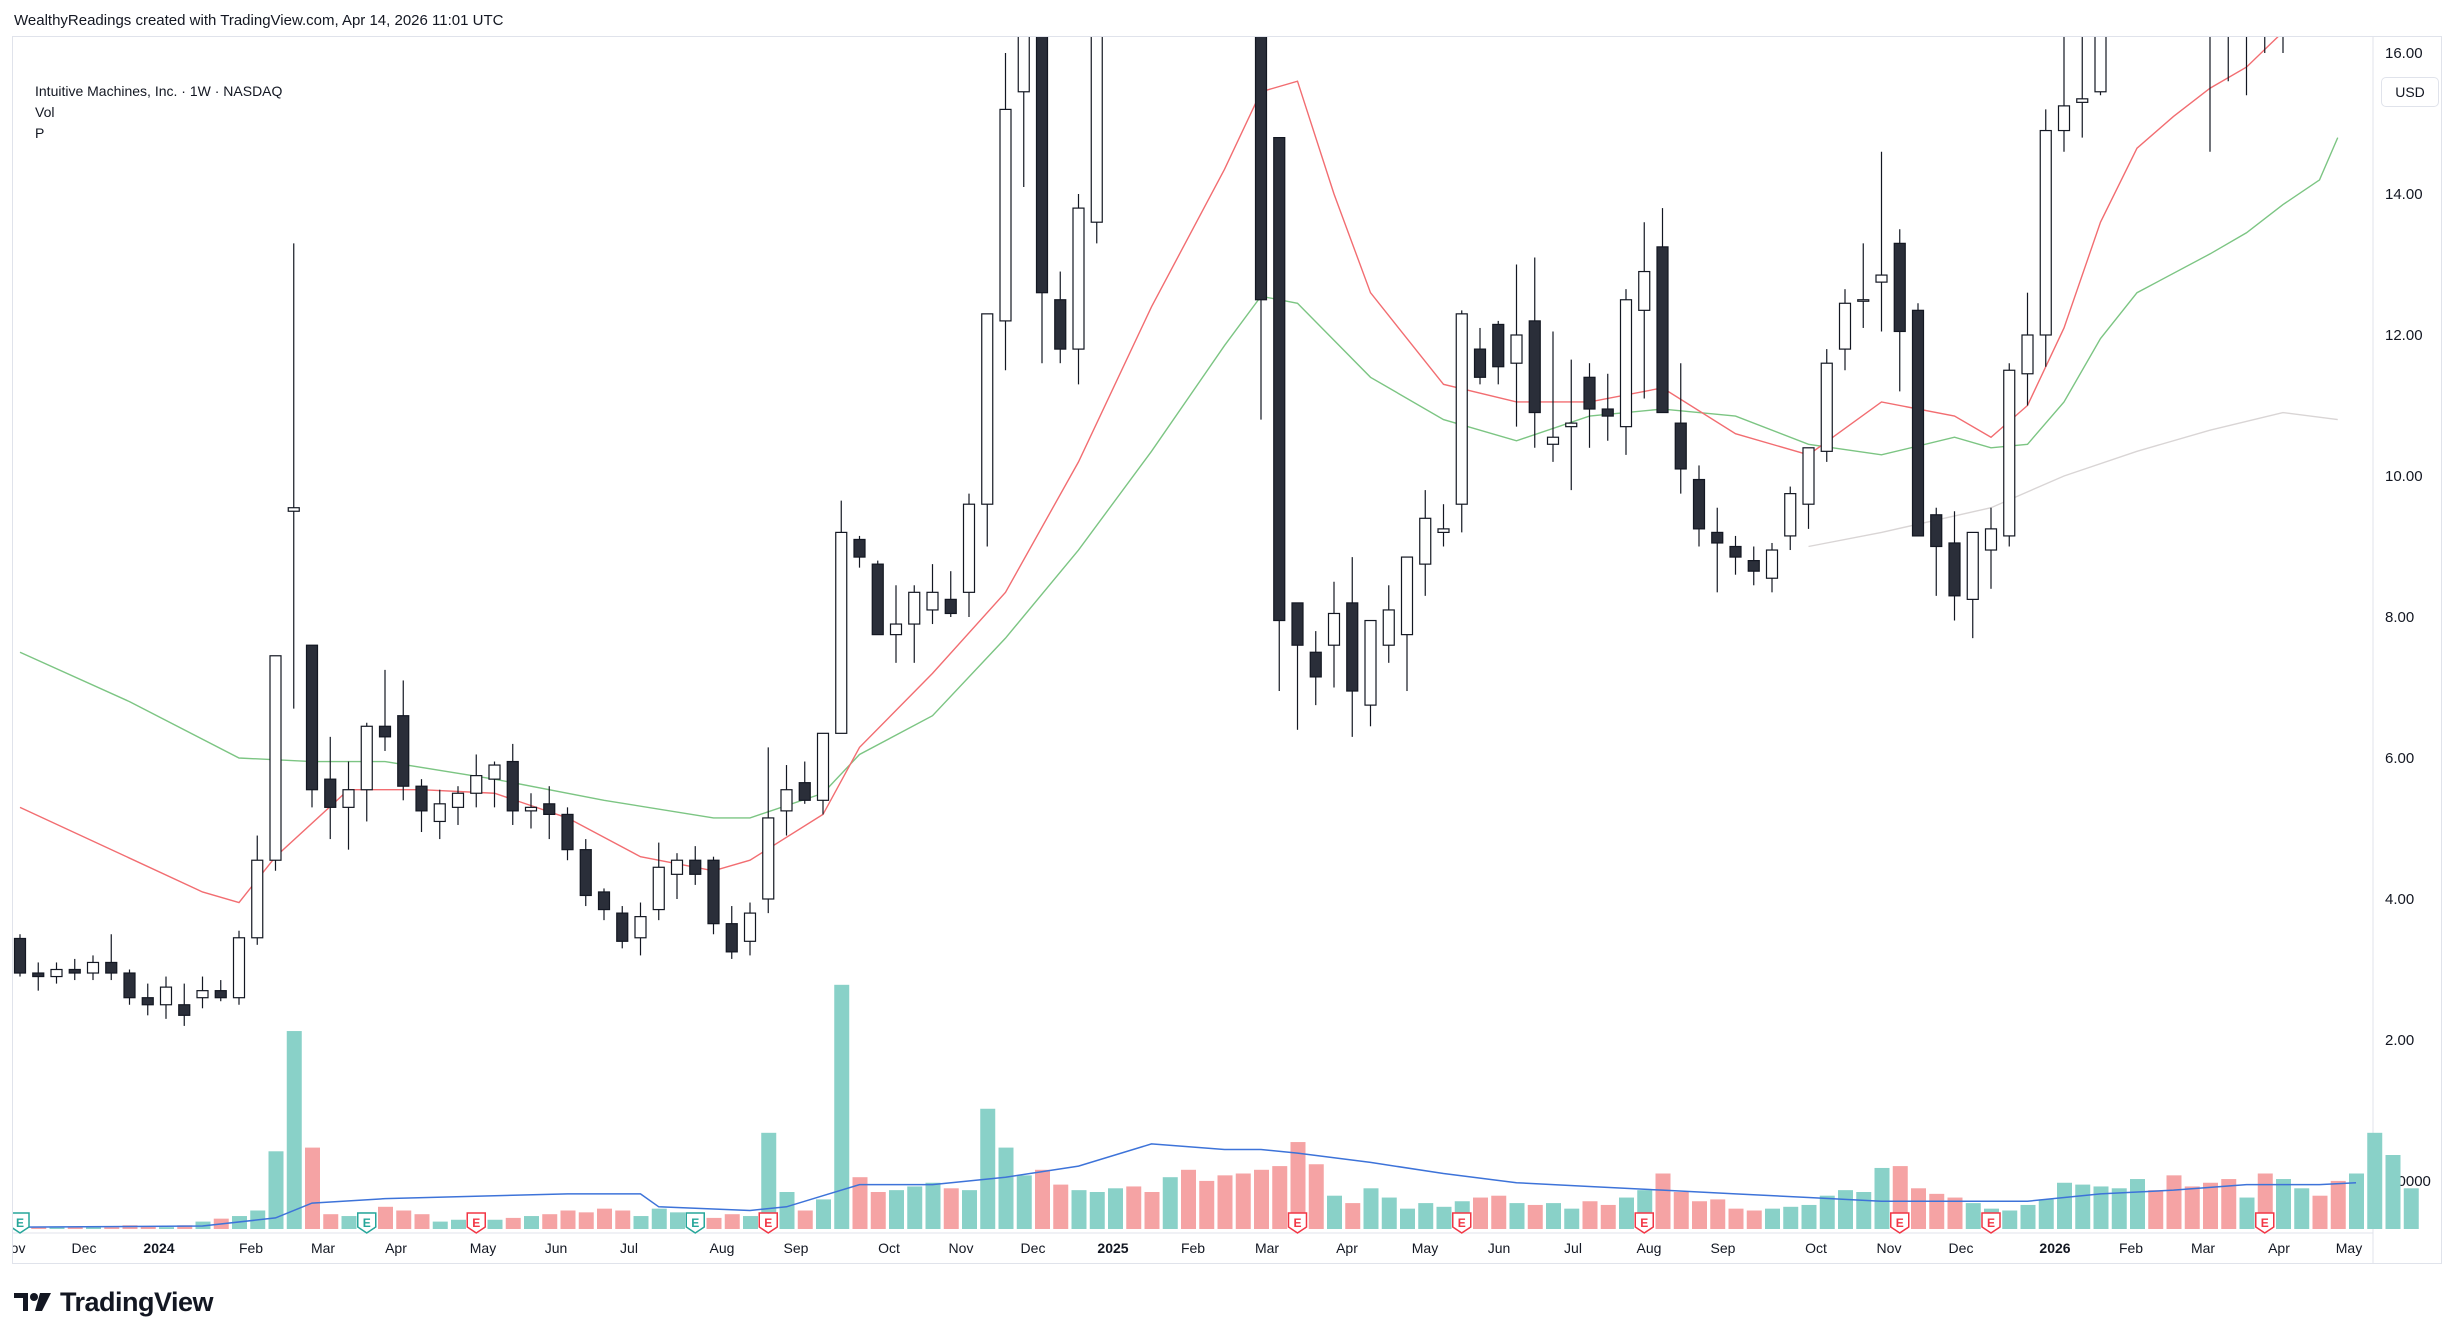  I want to click on y-tick-label: 4.00, so click(2399, 899).